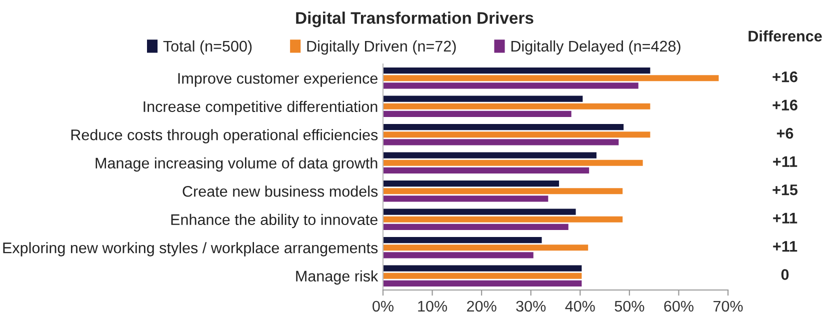  What do you see at coordinates (679, 306) in the screenshot?
I see `x-tick-label: 60%` at bounding box center [679, 306].